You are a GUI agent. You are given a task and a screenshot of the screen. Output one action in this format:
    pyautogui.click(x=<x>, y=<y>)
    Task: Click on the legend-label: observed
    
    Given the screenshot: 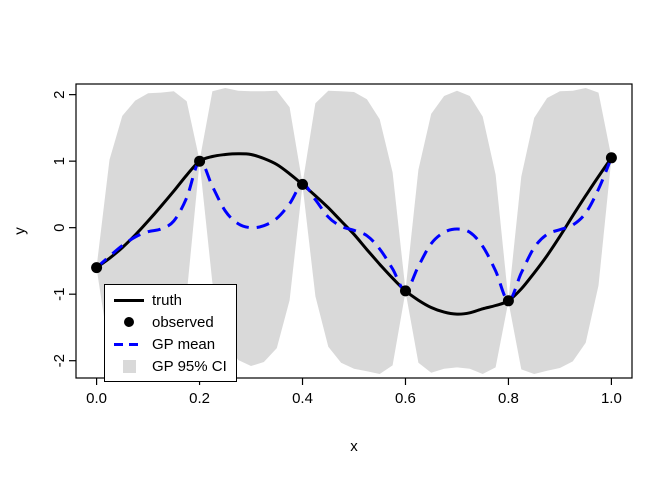 What is the action you would take?
    pyautogui.click(x=183, y=322)
    